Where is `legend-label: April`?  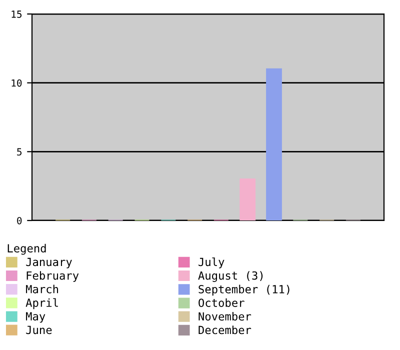
legend-label: April is located at coordinates (42, 304).